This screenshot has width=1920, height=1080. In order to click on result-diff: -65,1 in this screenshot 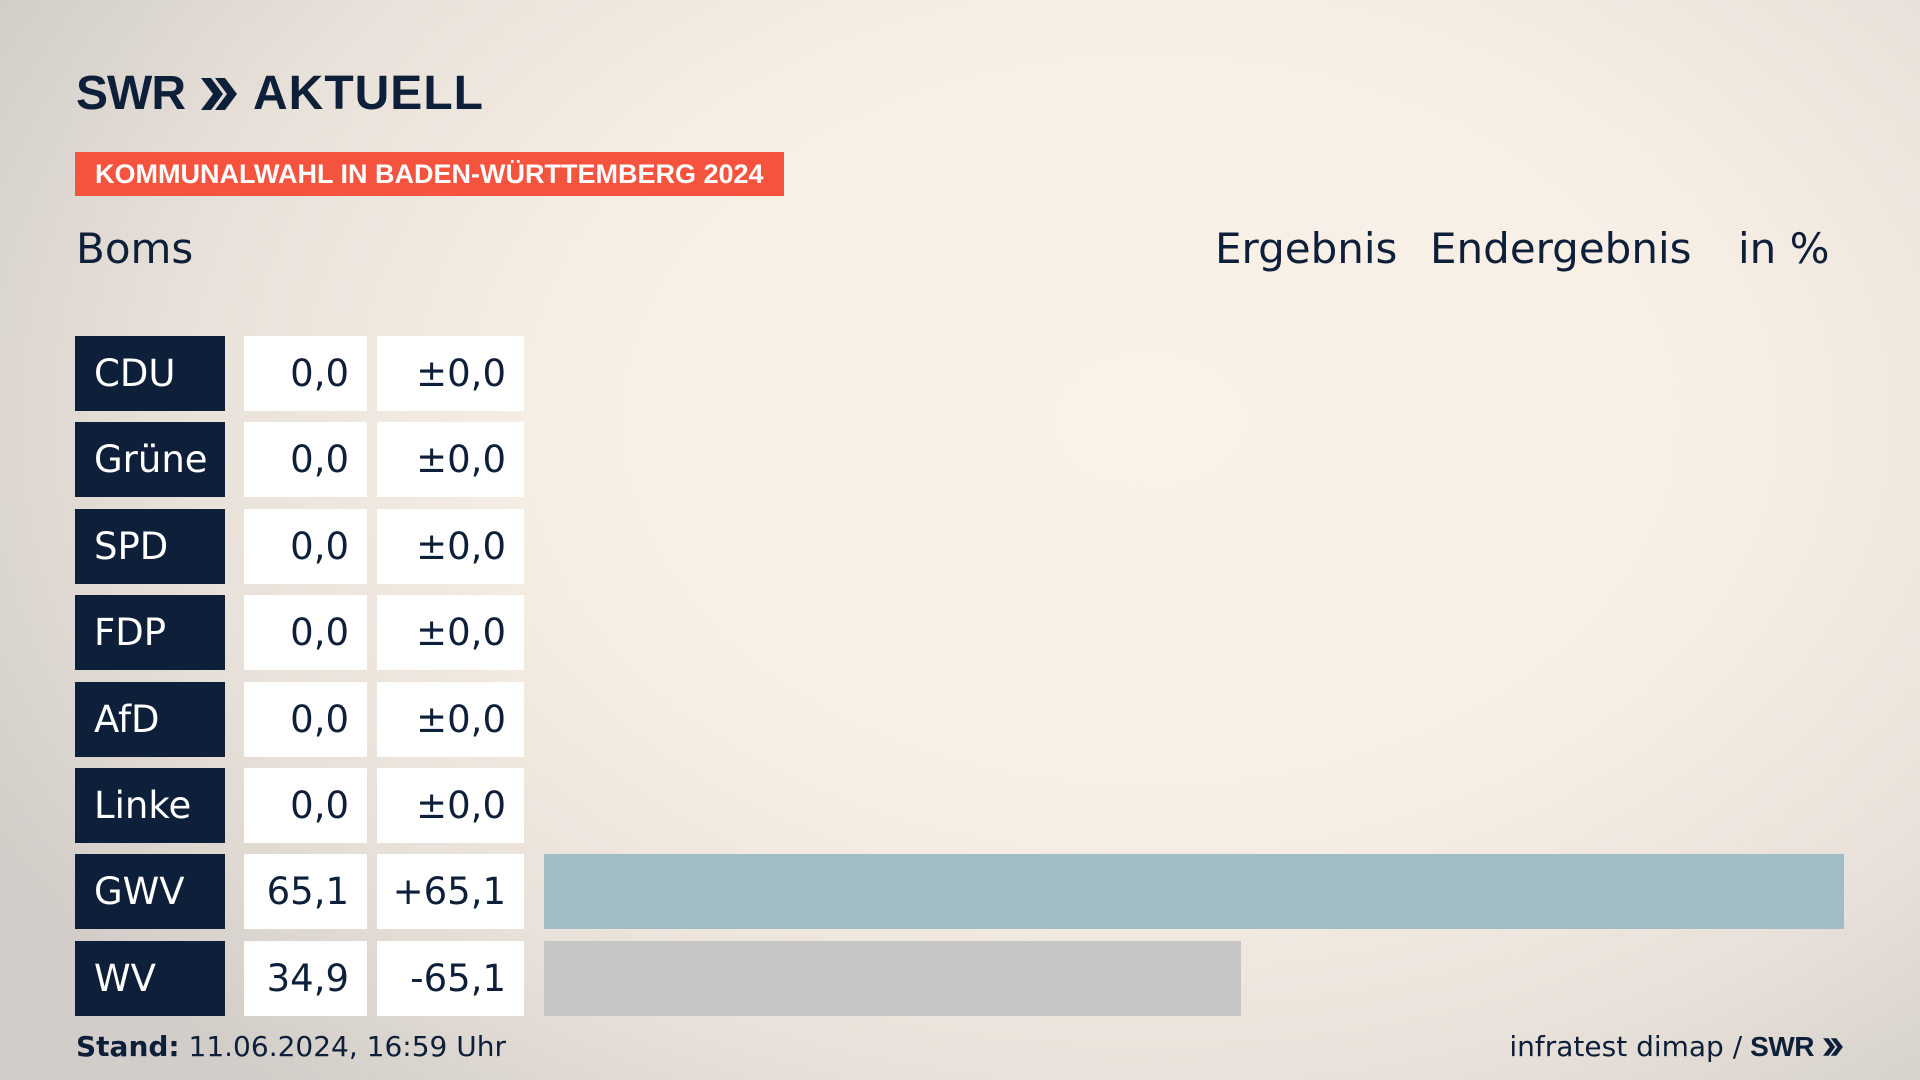, I will do `click(450, 978)`.